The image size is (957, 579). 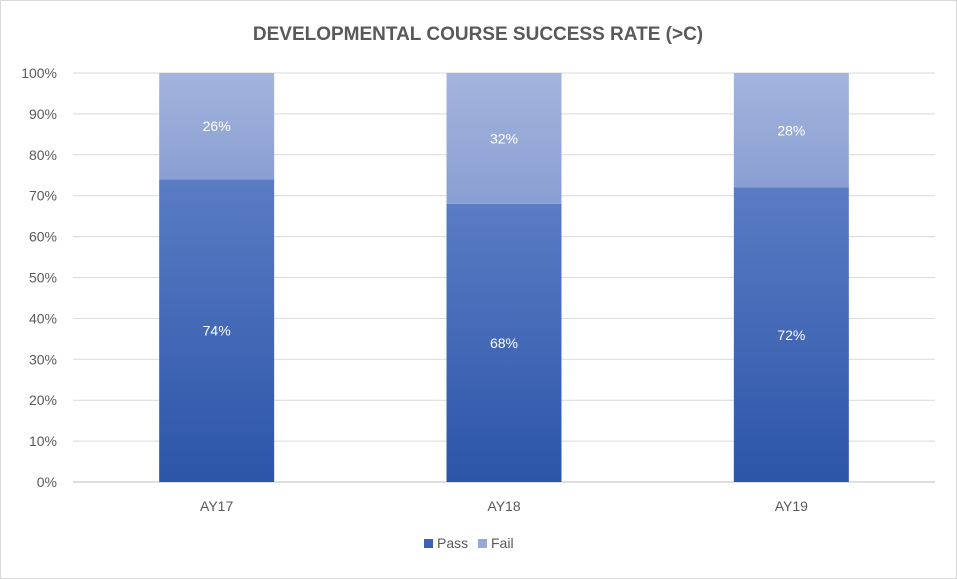 I want to click on chart-title: DEVELOPMENTAL COURSE SUCCESS RATE (>C), so click(x=478, y=34).